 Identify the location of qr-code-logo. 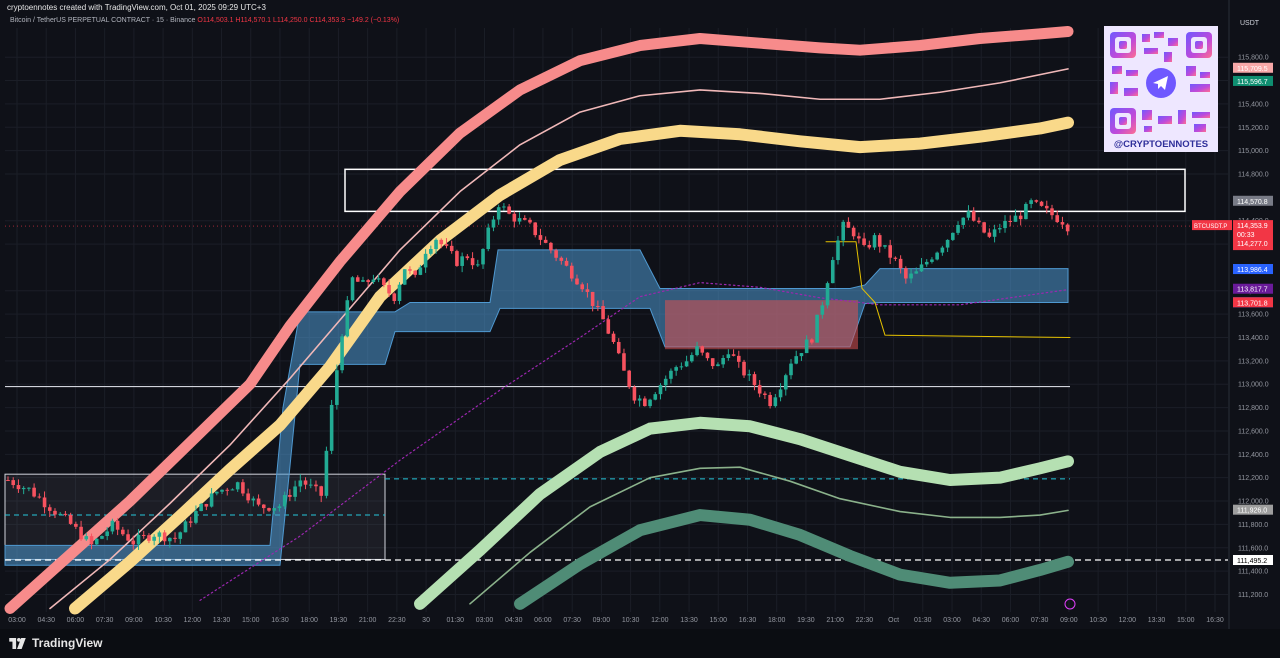
(1161, 89).